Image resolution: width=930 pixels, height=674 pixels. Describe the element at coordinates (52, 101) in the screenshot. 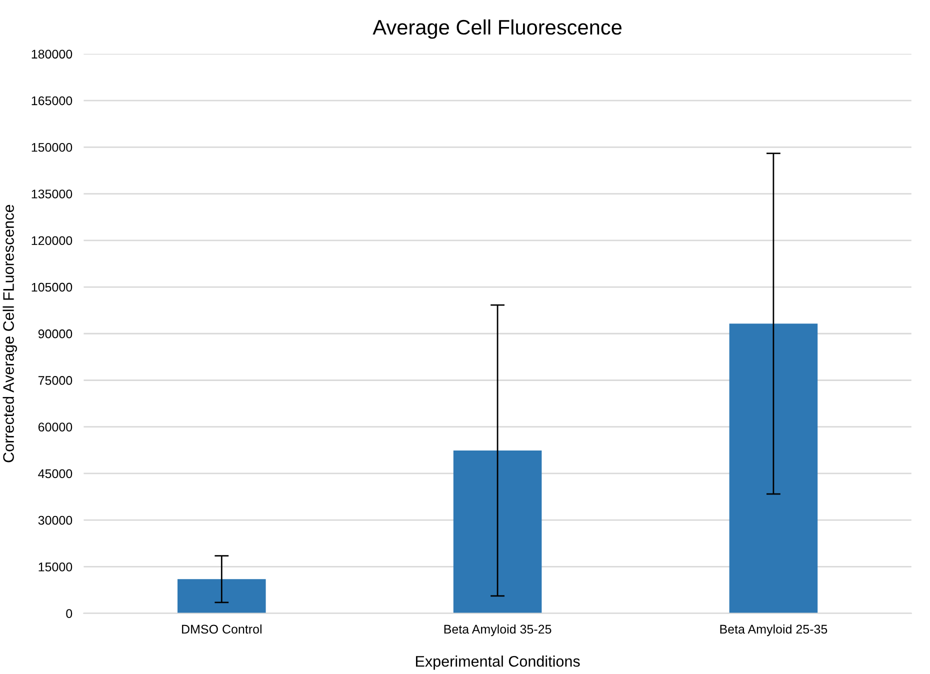

I see `y-tick-label: 165000` at that location.